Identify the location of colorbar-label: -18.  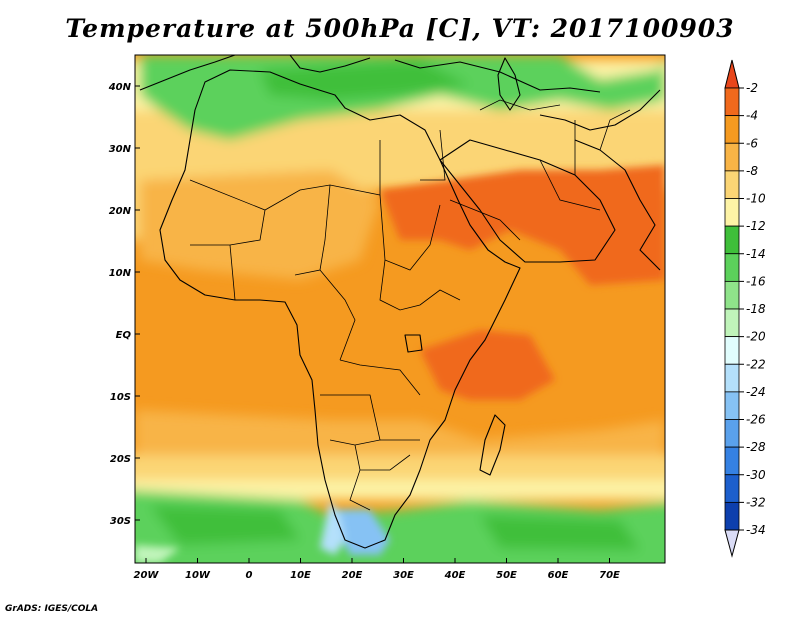
(756, 309).